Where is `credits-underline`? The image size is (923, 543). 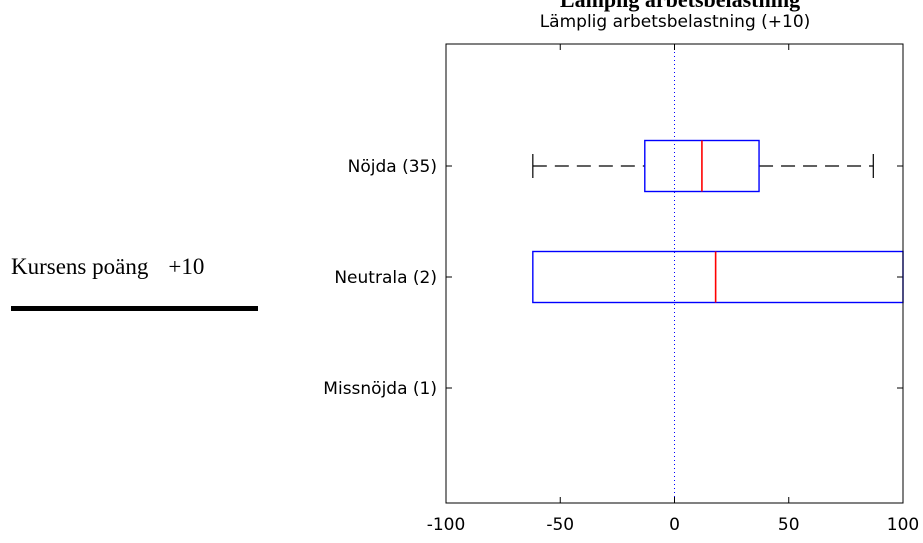
credits-underline is located at coordinates (134, 308).